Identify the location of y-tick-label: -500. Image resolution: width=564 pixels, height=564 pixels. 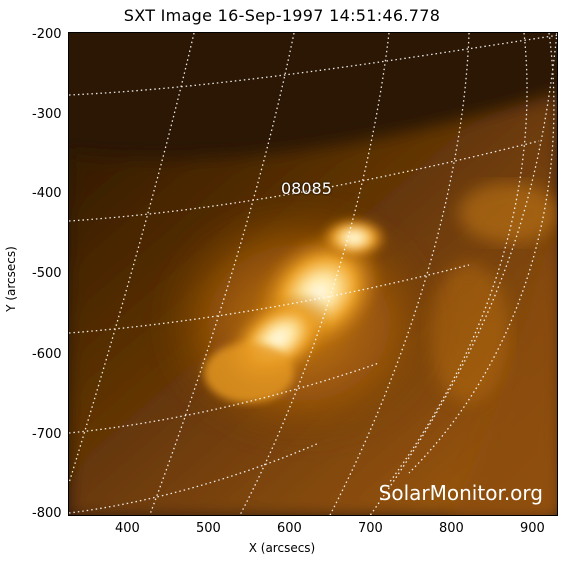
(47, 273).